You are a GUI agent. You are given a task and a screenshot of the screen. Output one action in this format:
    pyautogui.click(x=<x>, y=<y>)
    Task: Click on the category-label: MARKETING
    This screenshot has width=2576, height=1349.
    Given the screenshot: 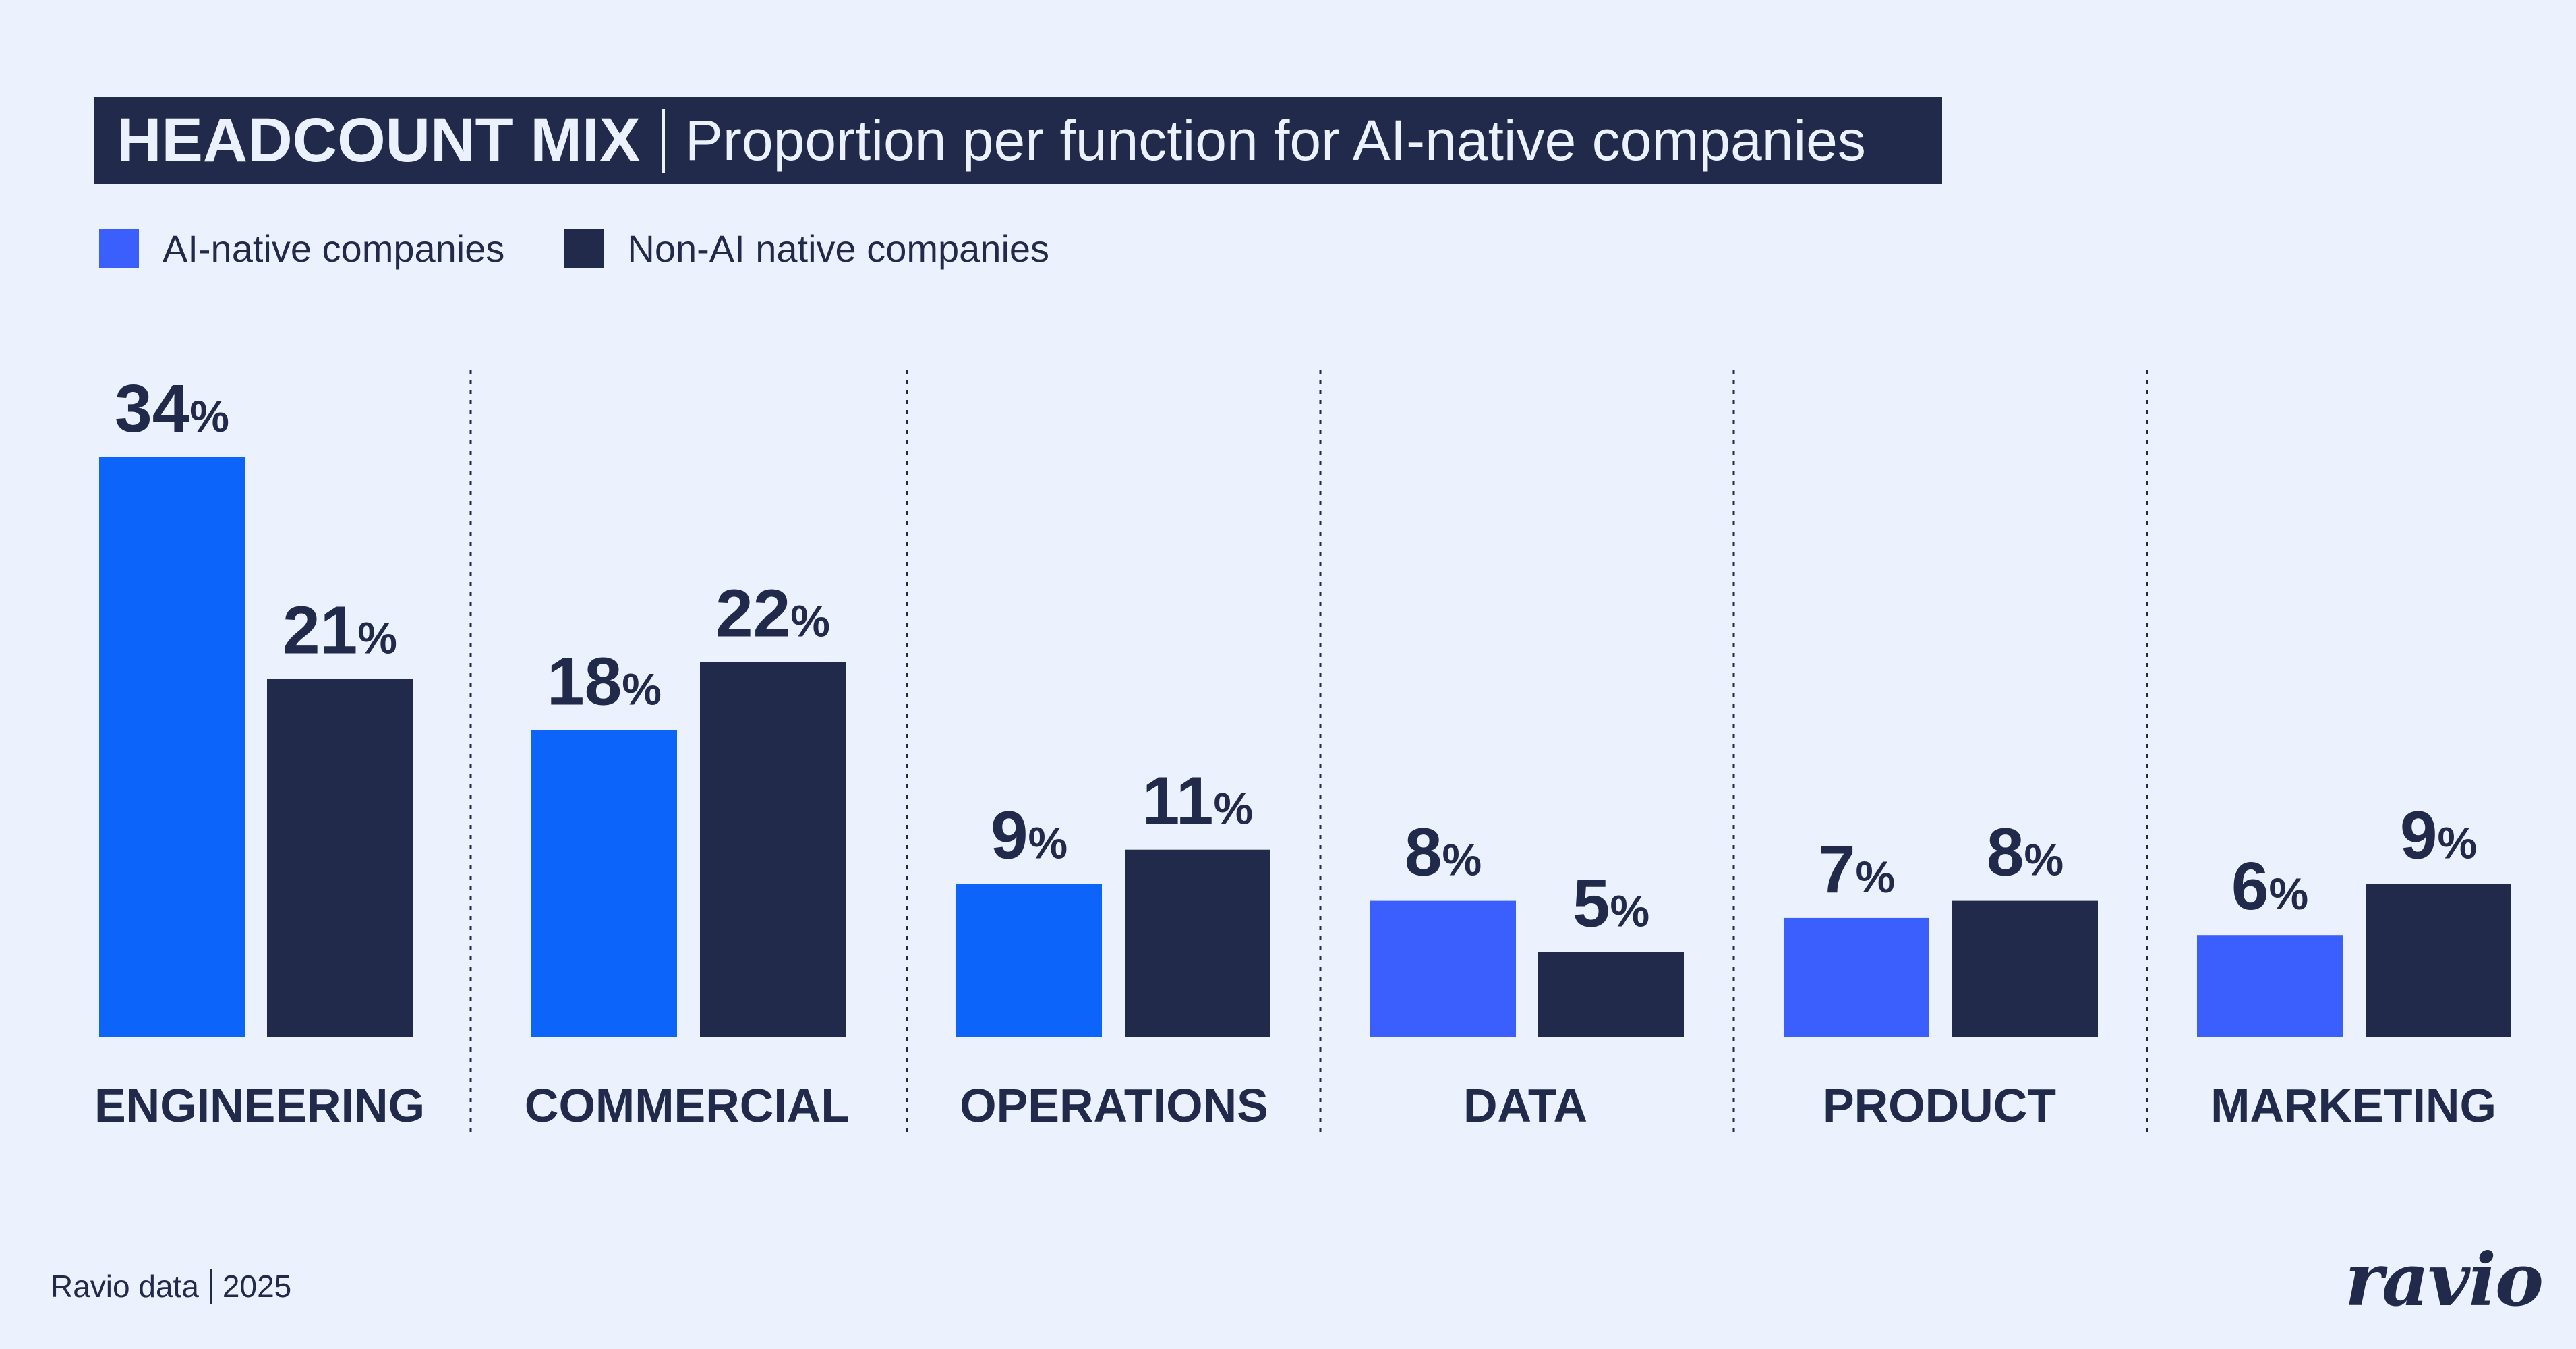 What is the action you would take?
    pyautogui.click(x=2353, y=1105)
    